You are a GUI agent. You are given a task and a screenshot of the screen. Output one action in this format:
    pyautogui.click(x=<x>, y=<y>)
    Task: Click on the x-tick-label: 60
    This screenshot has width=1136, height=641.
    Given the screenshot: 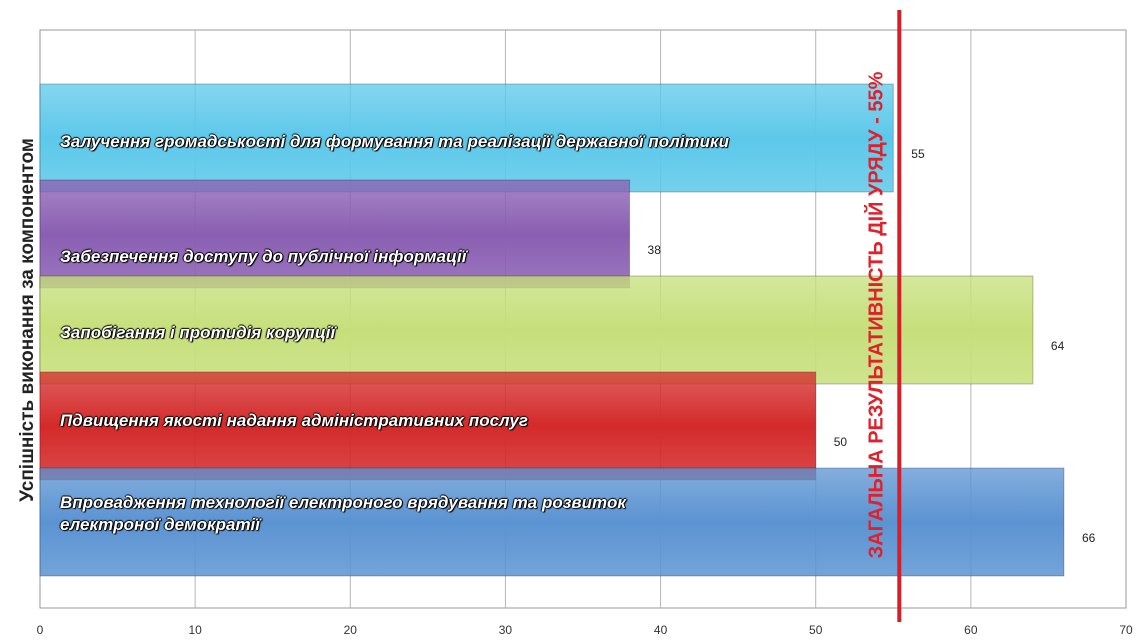 What is the action you would take?
    pyautogui.click(x=971, y=630)
    